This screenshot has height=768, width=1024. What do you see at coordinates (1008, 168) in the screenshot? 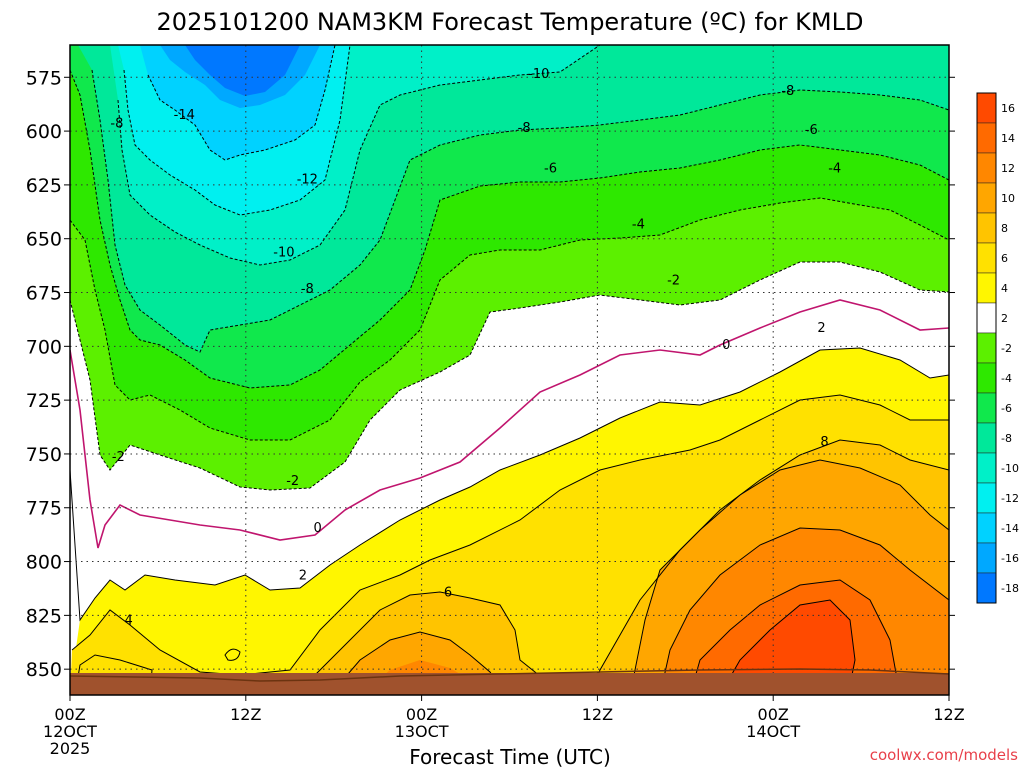
I see `colorbar-label: 12` at bounding box center [1008, 168].